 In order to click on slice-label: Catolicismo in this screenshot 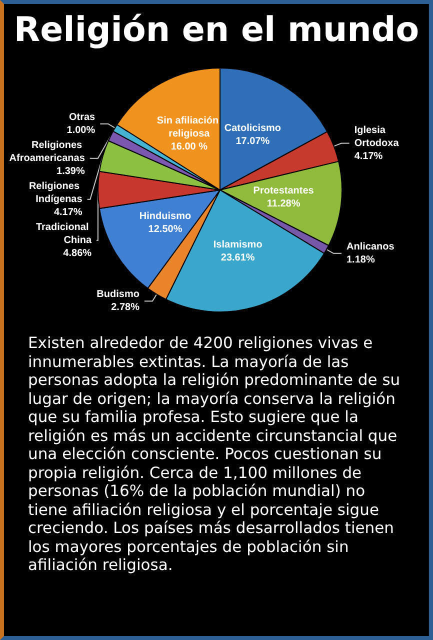, I will do `click(253, 128)`.